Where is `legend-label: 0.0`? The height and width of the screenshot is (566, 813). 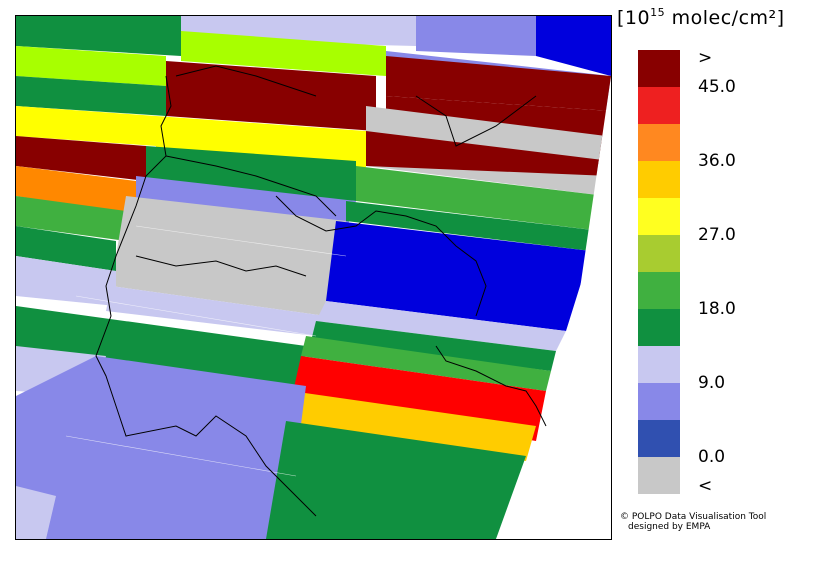 legend-label: 0.0 is located at coordinates (712, 457).